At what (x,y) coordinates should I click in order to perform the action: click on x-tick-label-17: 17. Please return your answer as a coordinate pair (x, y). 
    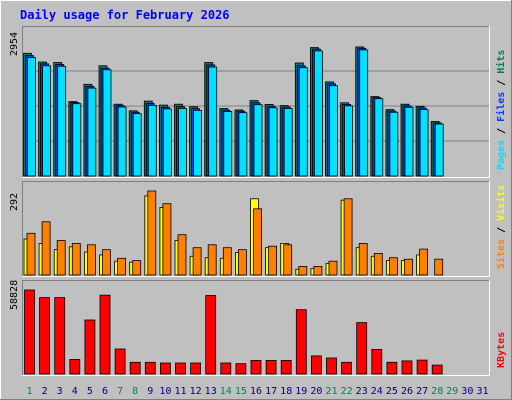
    Looking at the image, I should click on (271, 391).